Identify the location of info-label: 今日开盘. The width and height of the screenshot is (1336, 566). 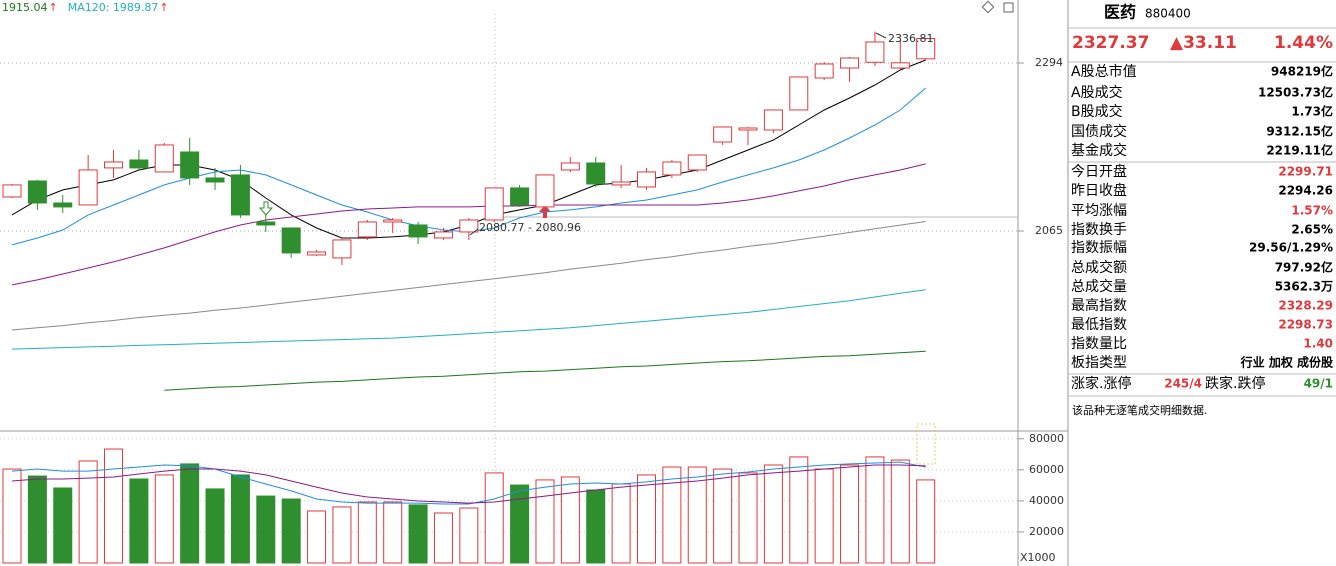
(1099, 171).